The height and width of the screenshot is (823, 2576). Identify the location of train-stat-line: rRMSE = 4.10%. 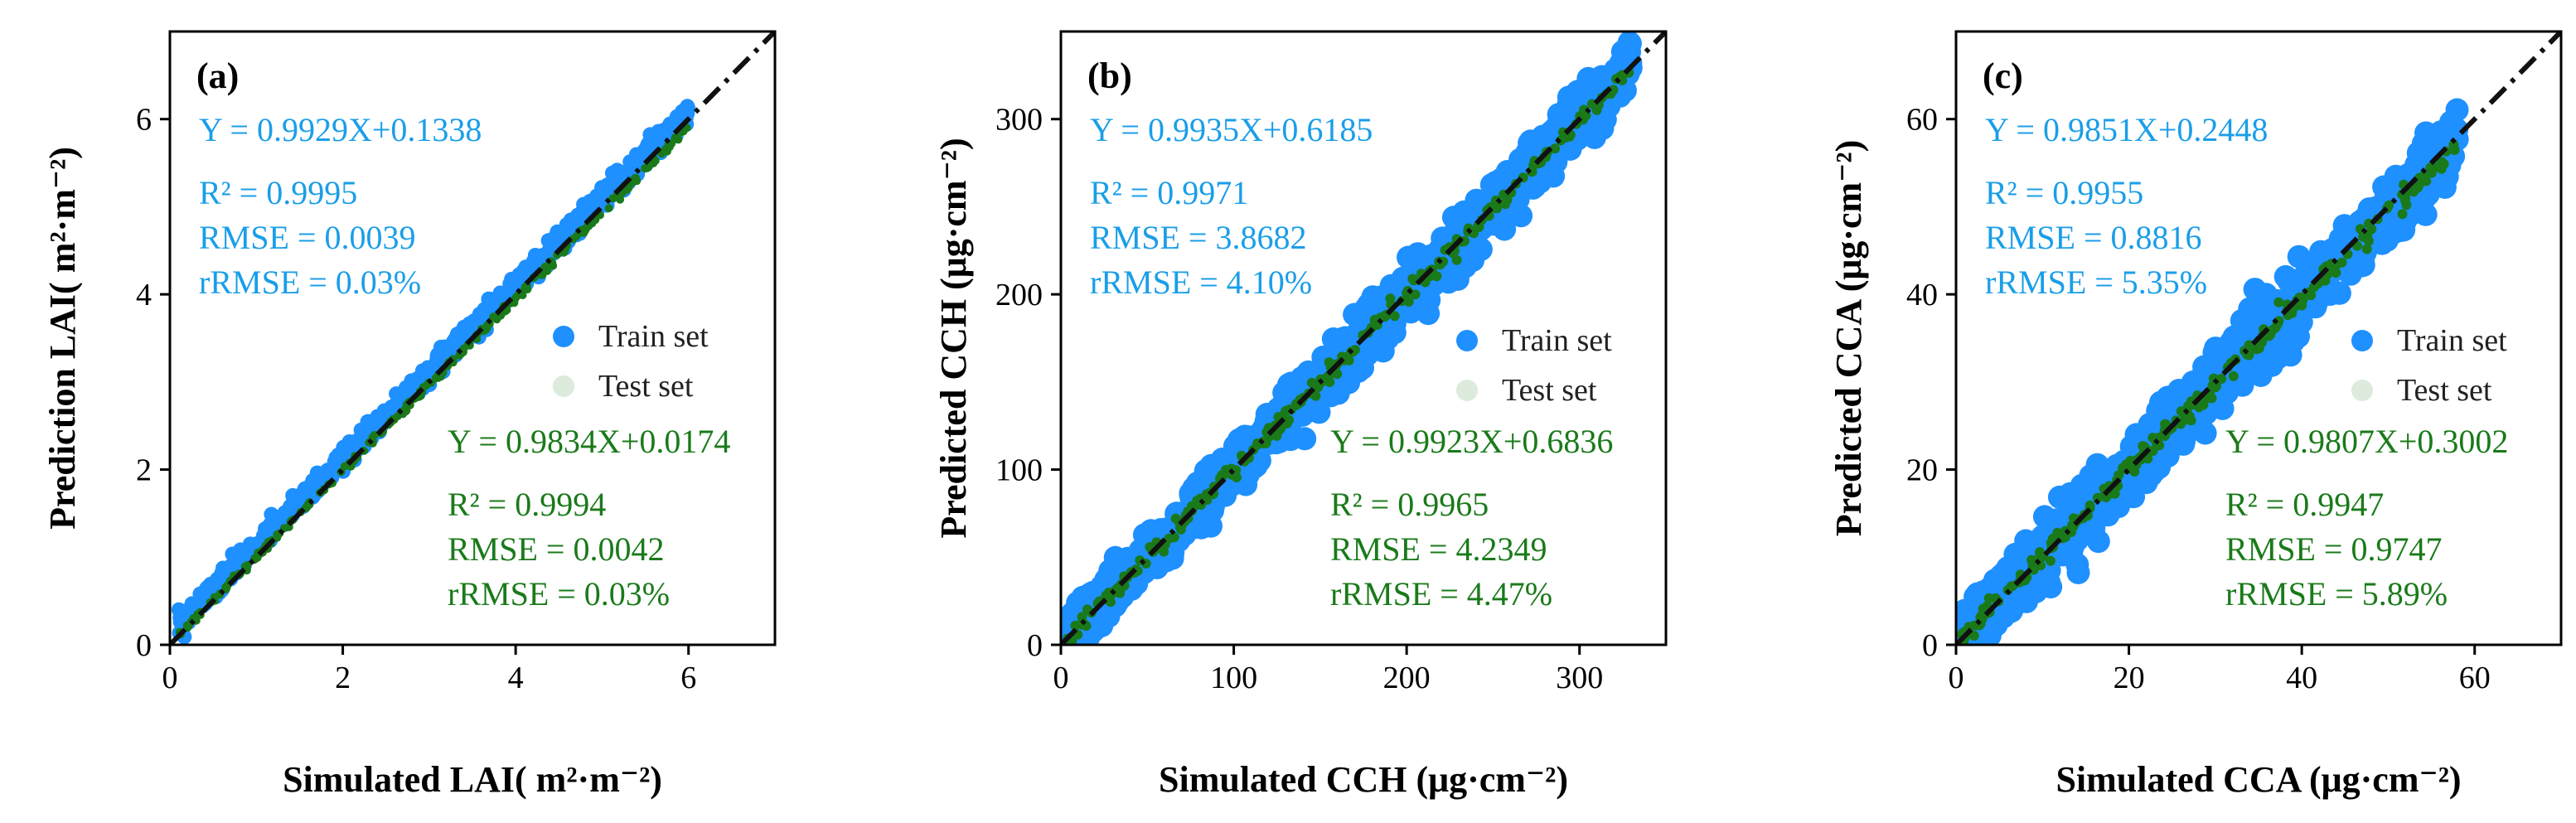
(1201, 282).